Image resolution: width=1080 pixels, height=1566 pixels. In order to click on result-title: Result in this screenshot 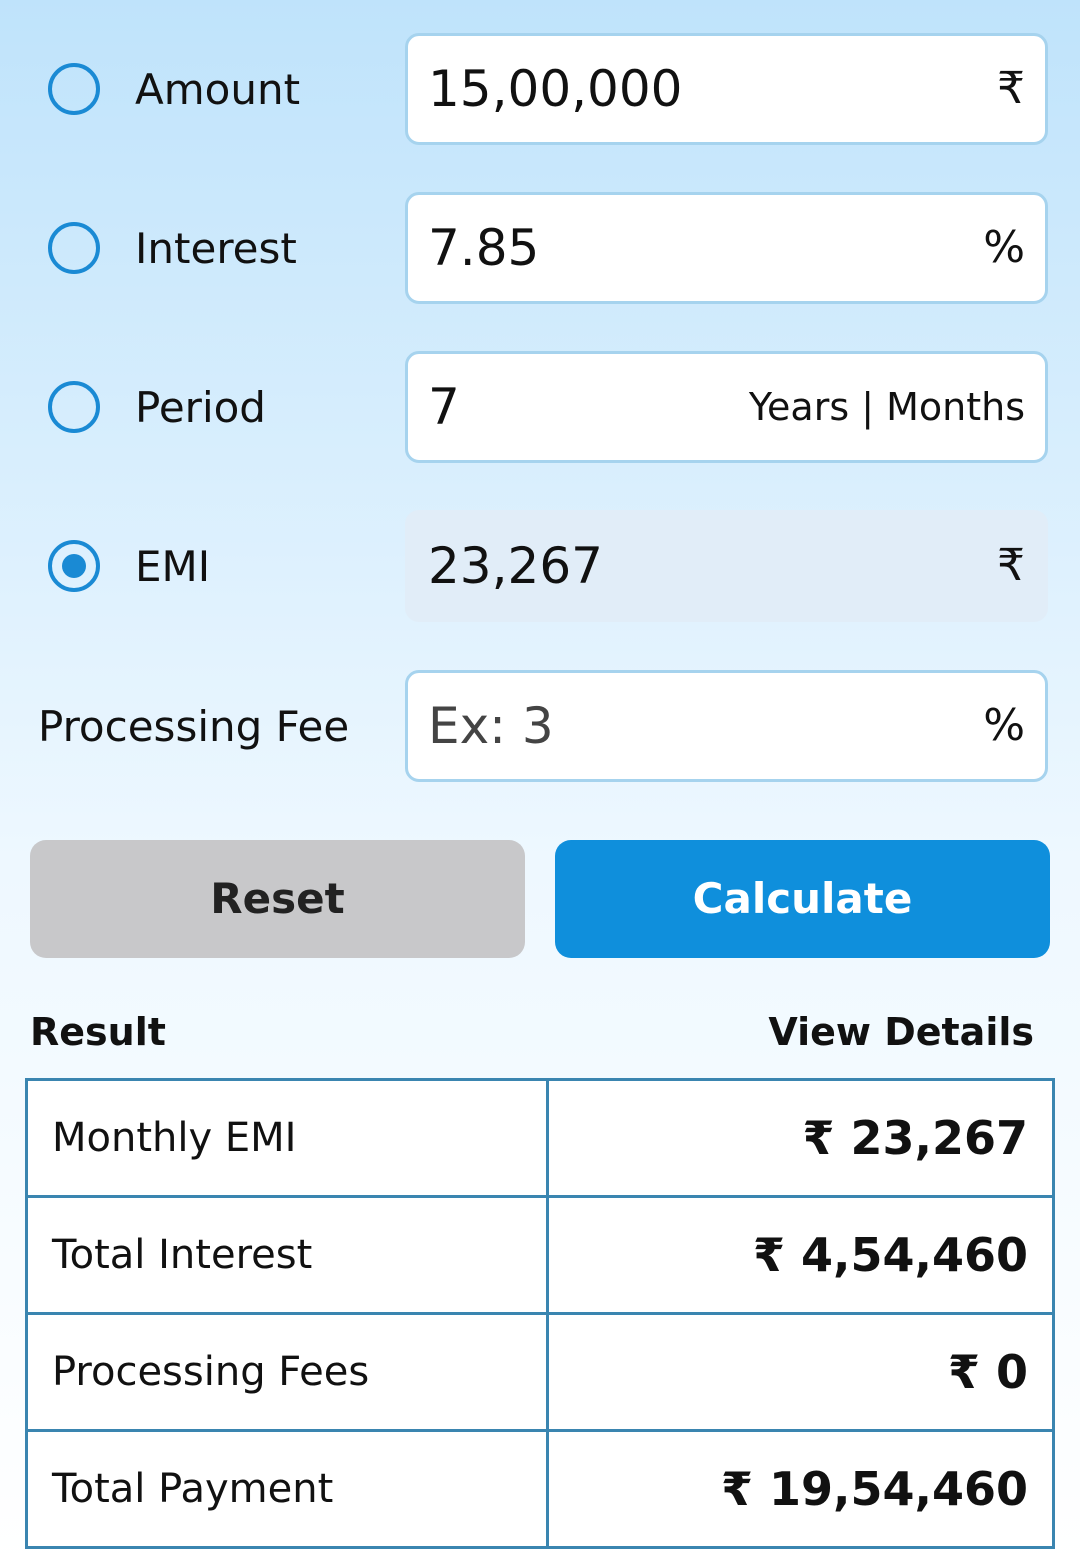, I will do `click(98, 1032)`.